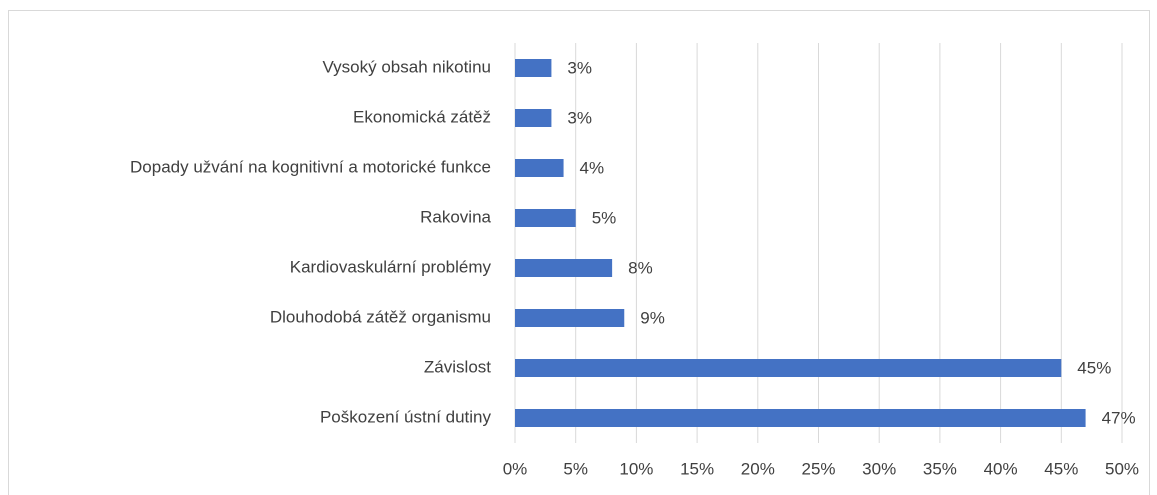 The height and width of the screenshot is (495, 1157). What do you see at coordinates (879, 468) in the screenshot?
I see `x-tick-label: 30%` at bounding box center [879, 468].